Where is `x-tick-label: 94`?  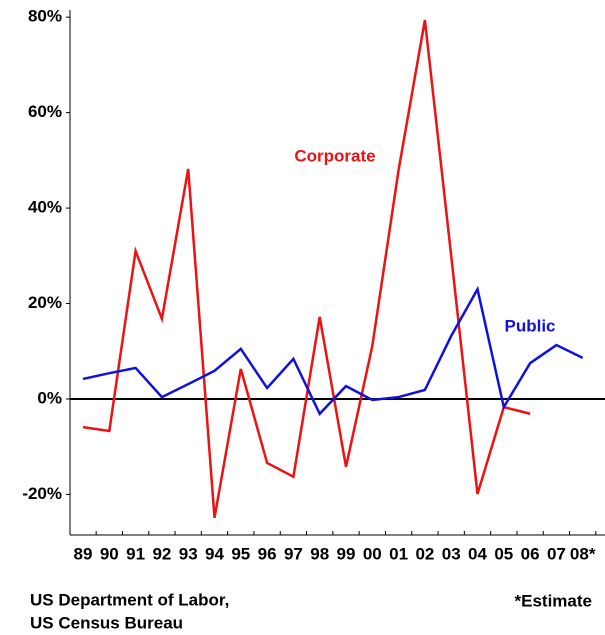 x-tick-label: 94 is located at coordinates (214, 553).